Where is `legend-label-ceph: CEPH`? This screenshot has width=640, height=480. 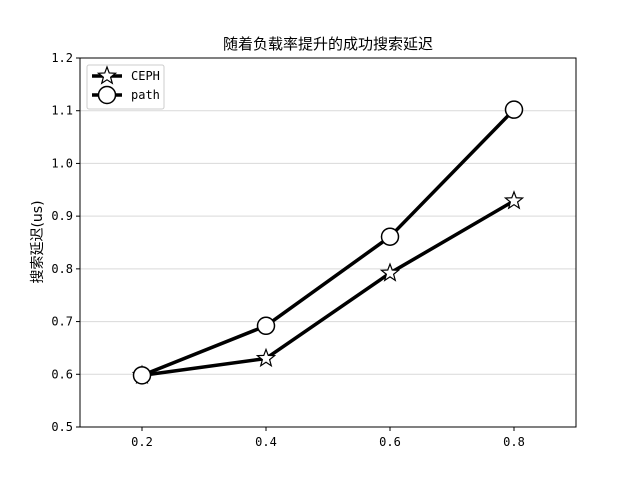
legend-label-ceph: CEPH is located at coordinates (145, 76).